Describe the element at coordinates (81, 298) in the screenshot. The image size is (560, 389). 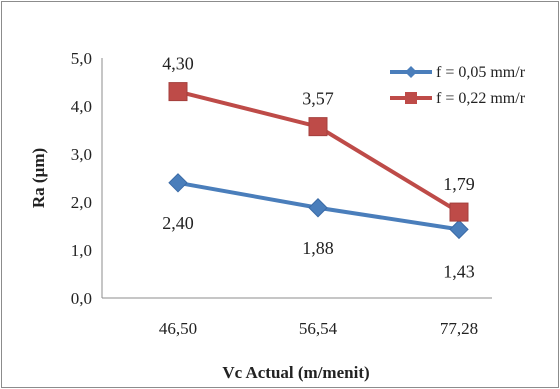
I see `y-tick-label: 0,0` at that location.